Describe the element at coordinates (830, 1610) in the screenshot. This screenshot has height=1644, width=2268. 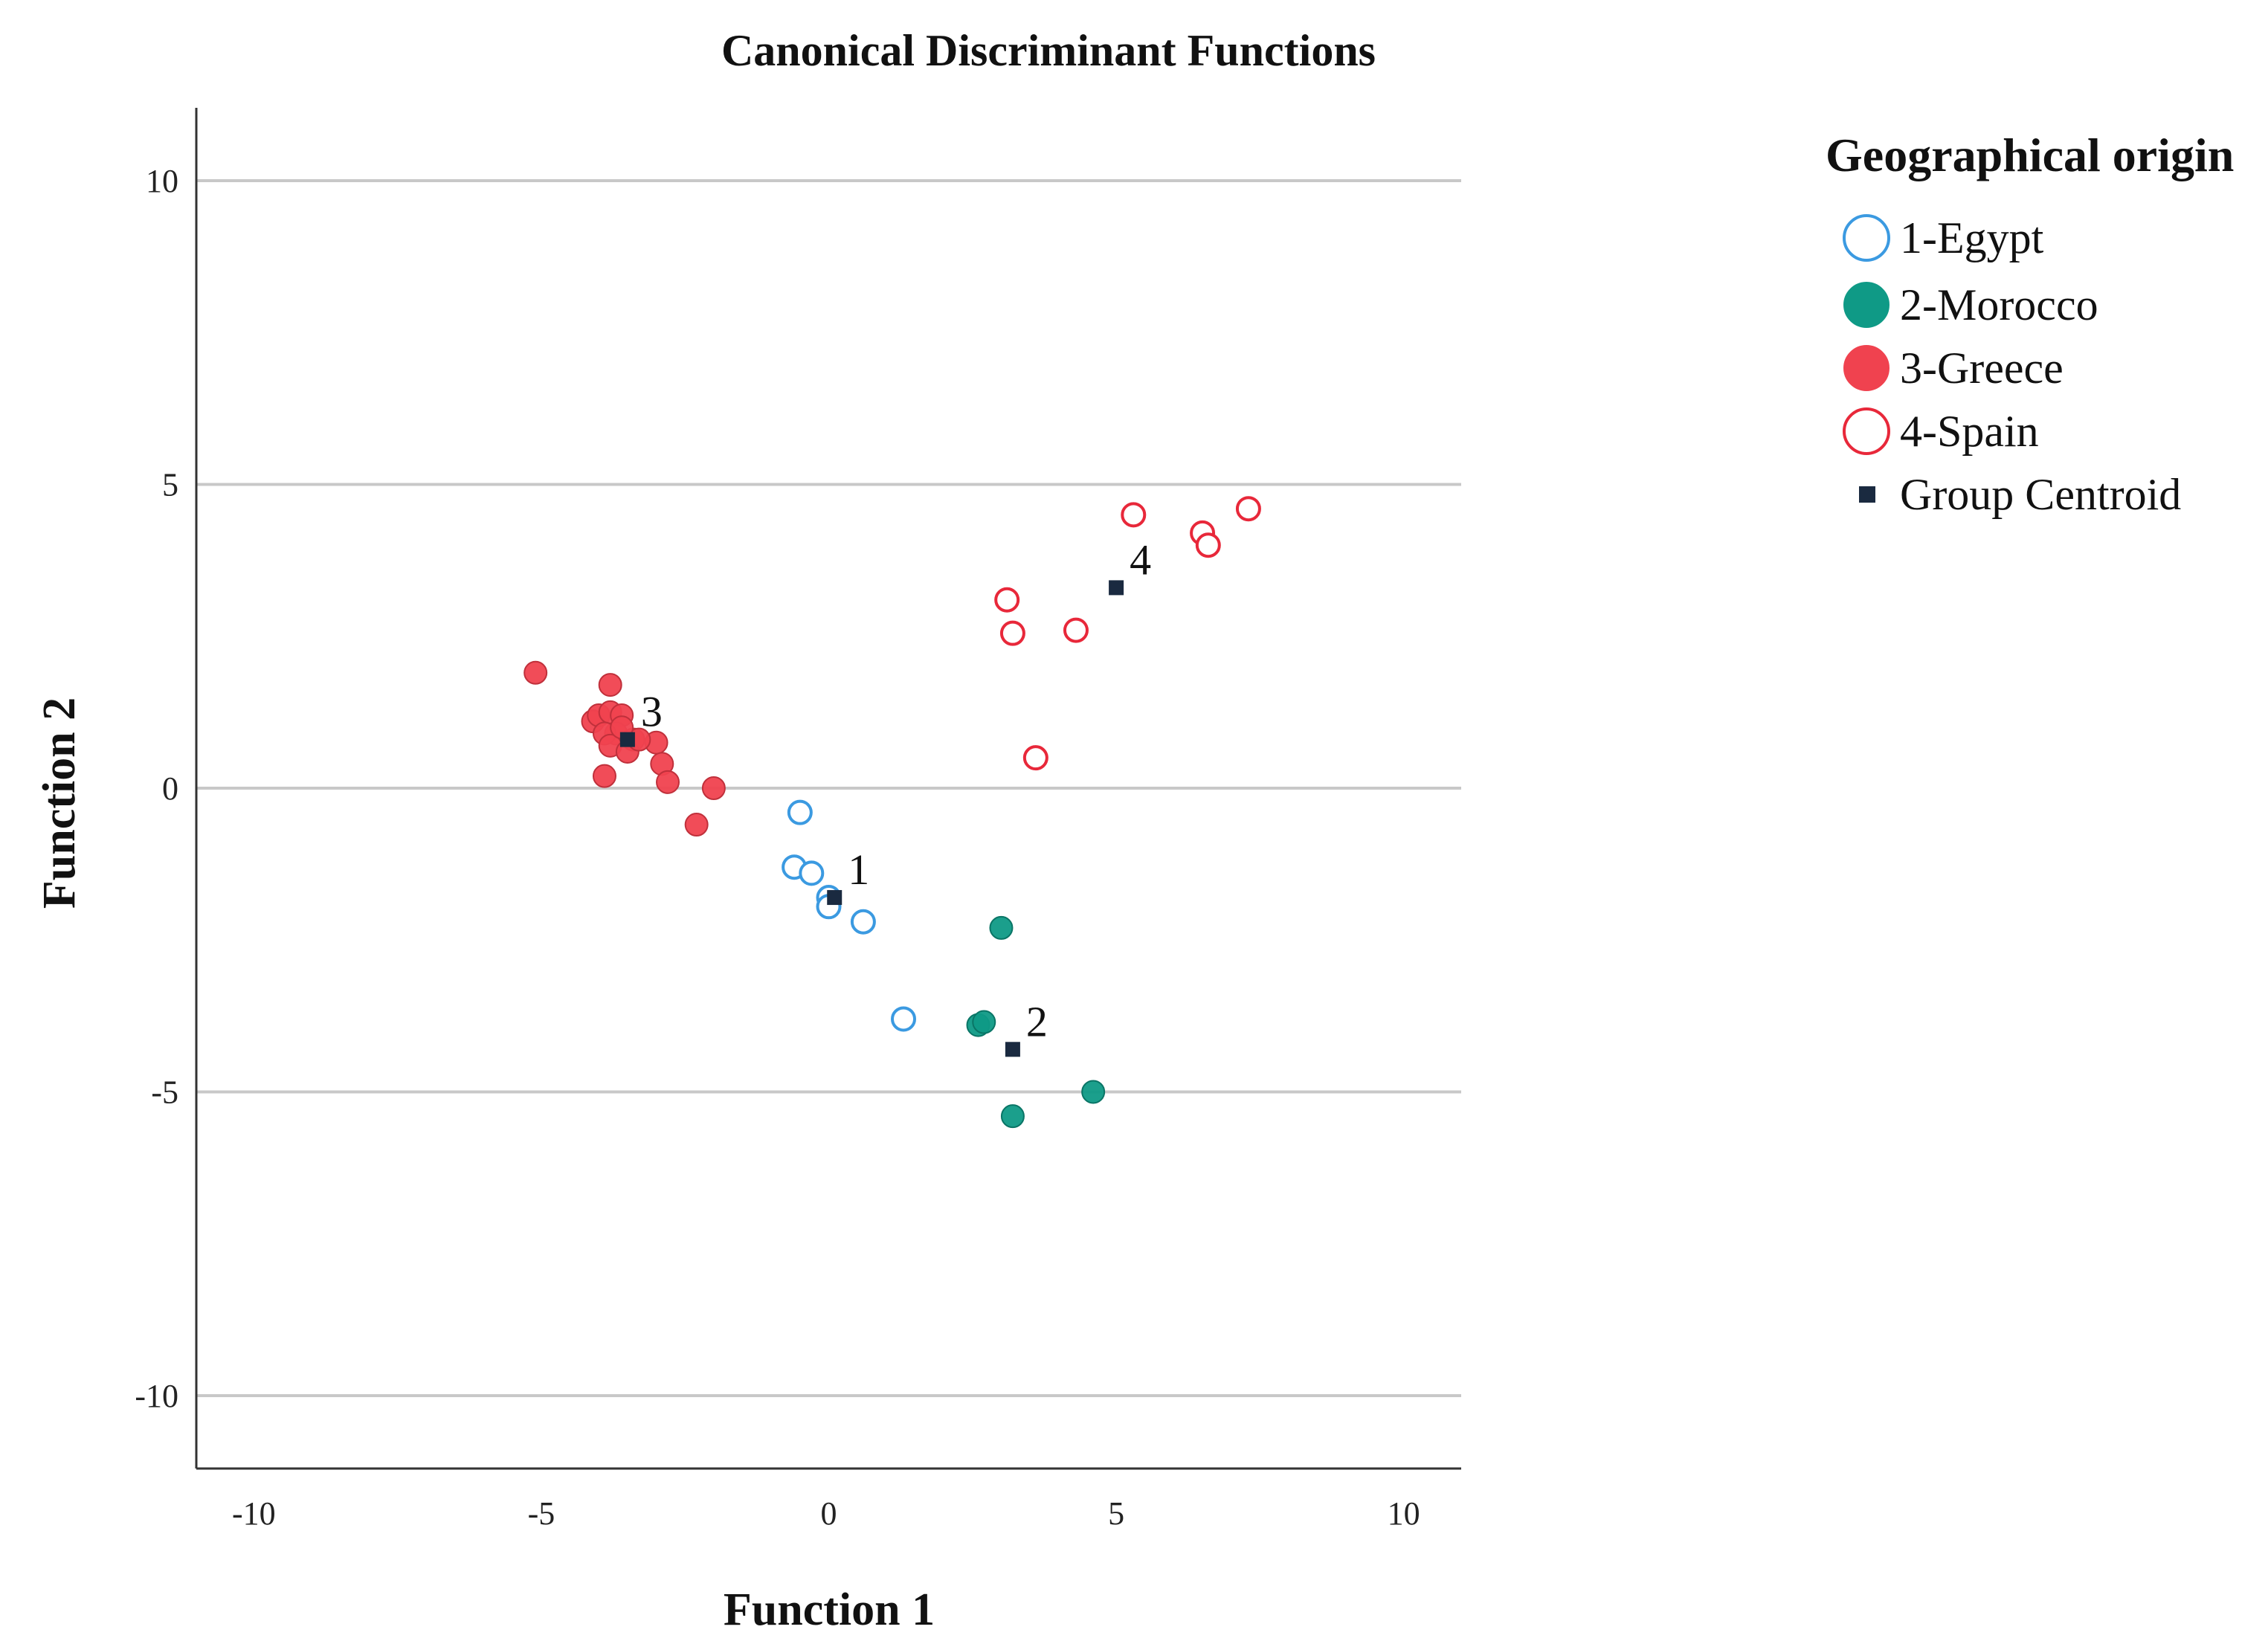
I see `x-axis-title: Function 1` at that location.